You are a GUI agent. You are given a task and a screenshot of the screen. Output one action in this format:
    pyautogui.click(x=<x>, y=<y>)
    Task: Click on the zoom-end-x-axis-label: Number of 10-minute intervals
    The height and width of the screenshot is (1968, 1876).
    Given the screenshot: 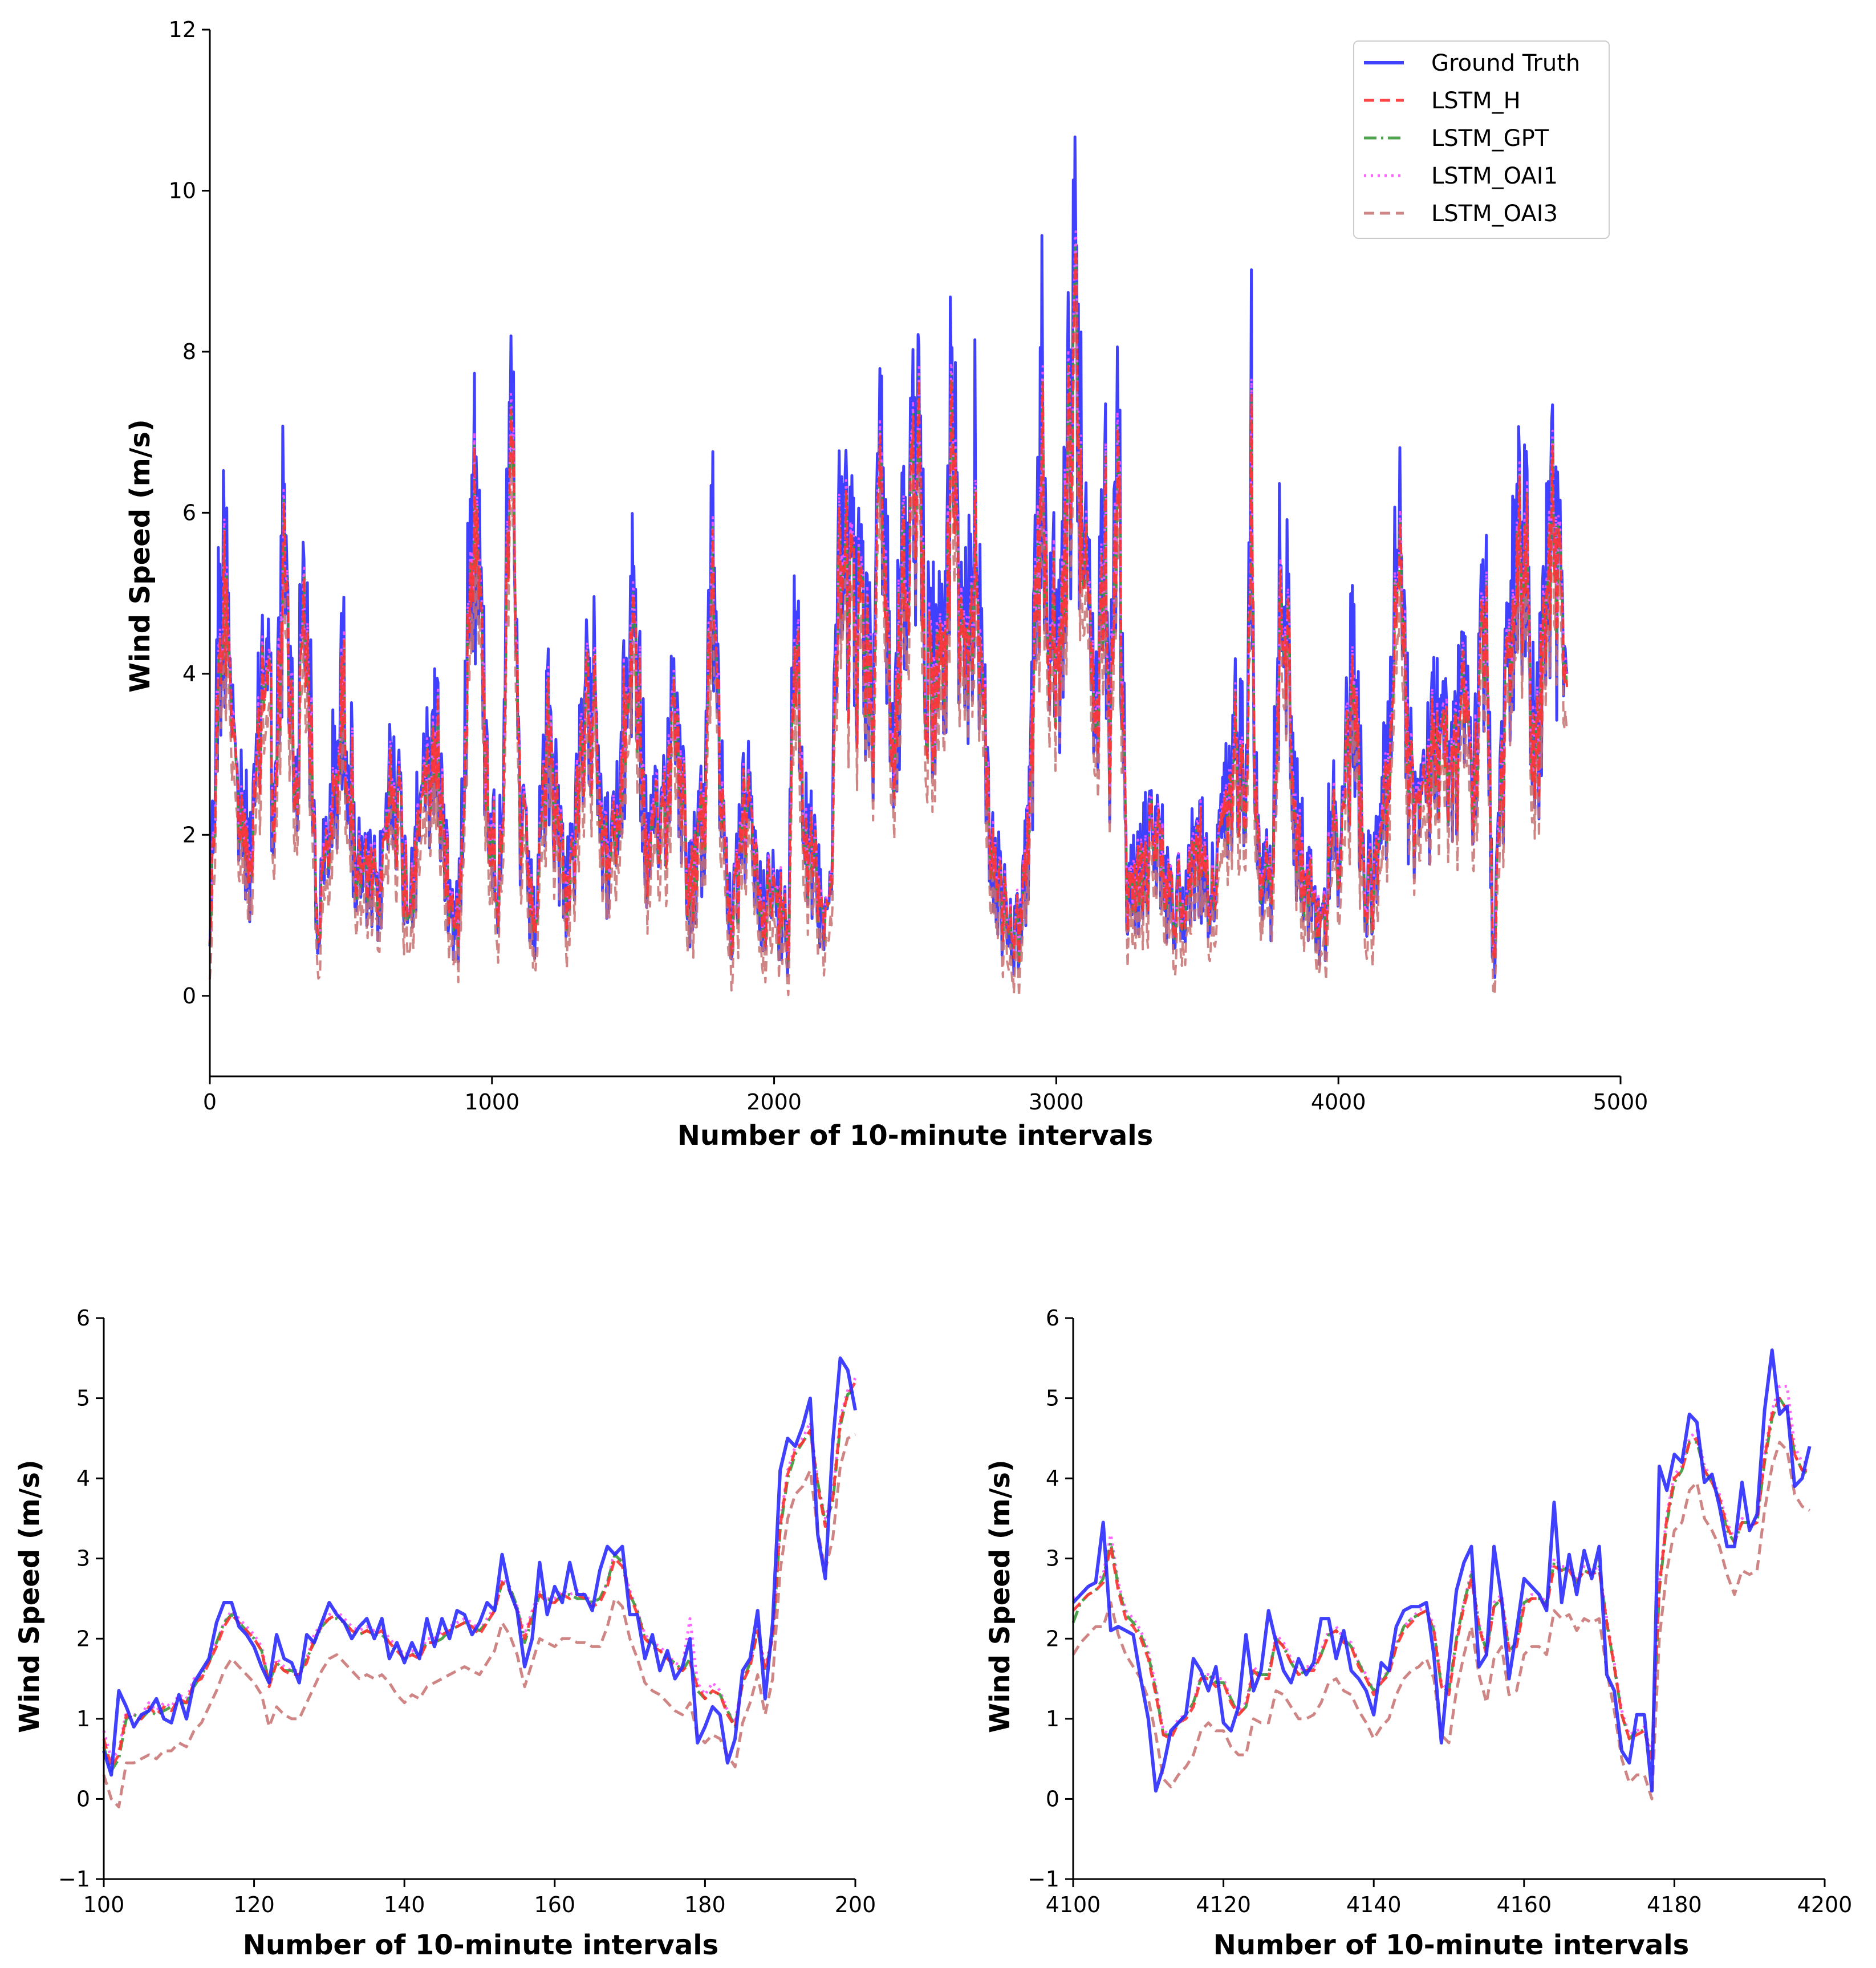 What is the action you would take?
    pyautogui.click(x=1451, y=1945)
    